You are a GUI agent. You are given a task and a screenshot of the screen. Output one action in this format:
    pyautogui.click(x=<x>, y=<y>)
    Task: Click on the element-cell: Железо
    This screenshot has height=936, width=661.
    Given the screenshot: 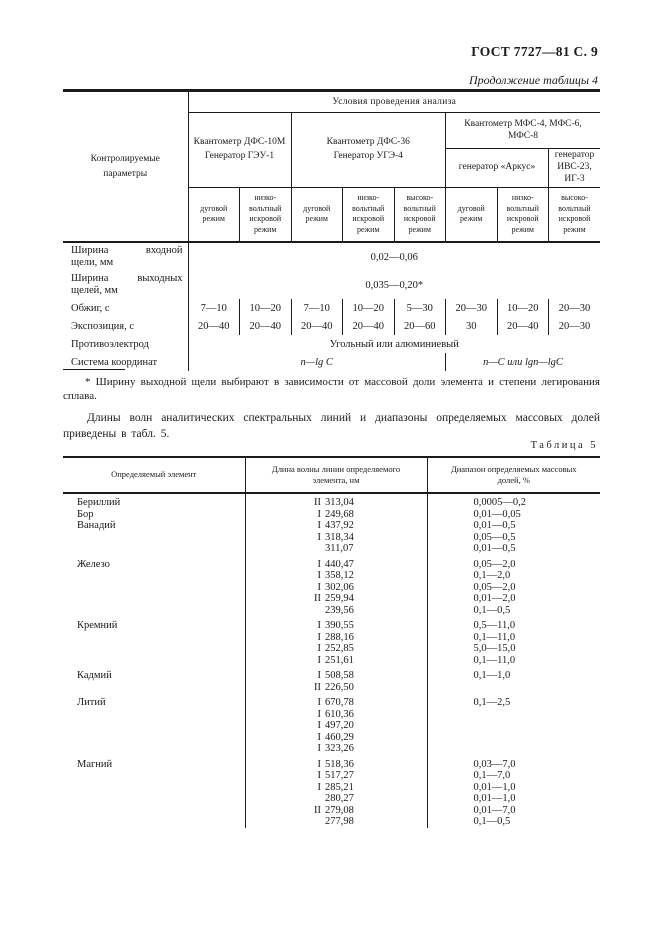 What is the action you would take?
    pyautogui.click(x=93, y=564)
    